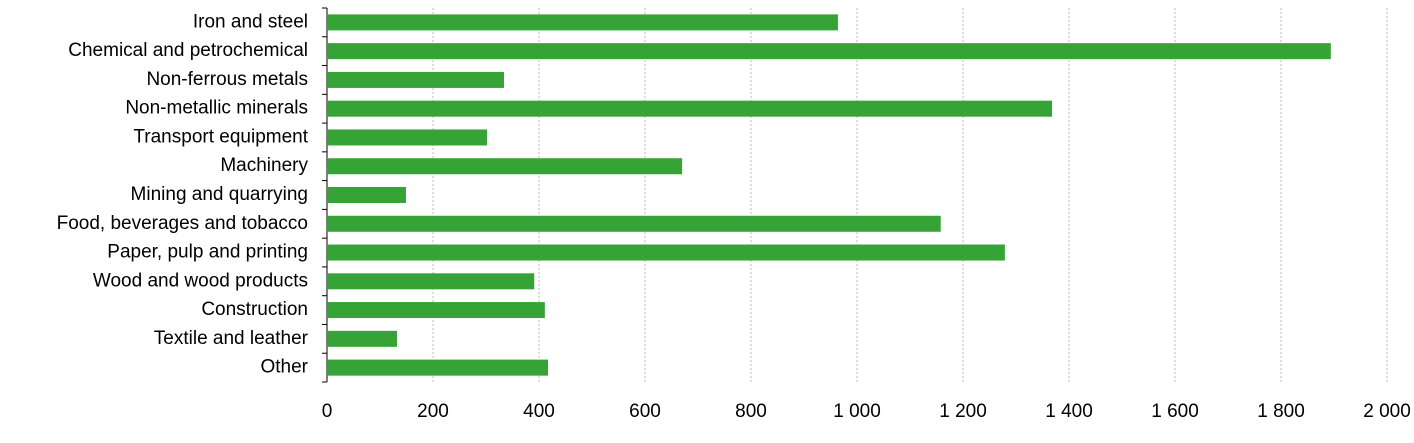  Describe the element at coordinates (188, 50) in the screenshot. I see `y-tick-label: Chemical and petrochemical` at that location.